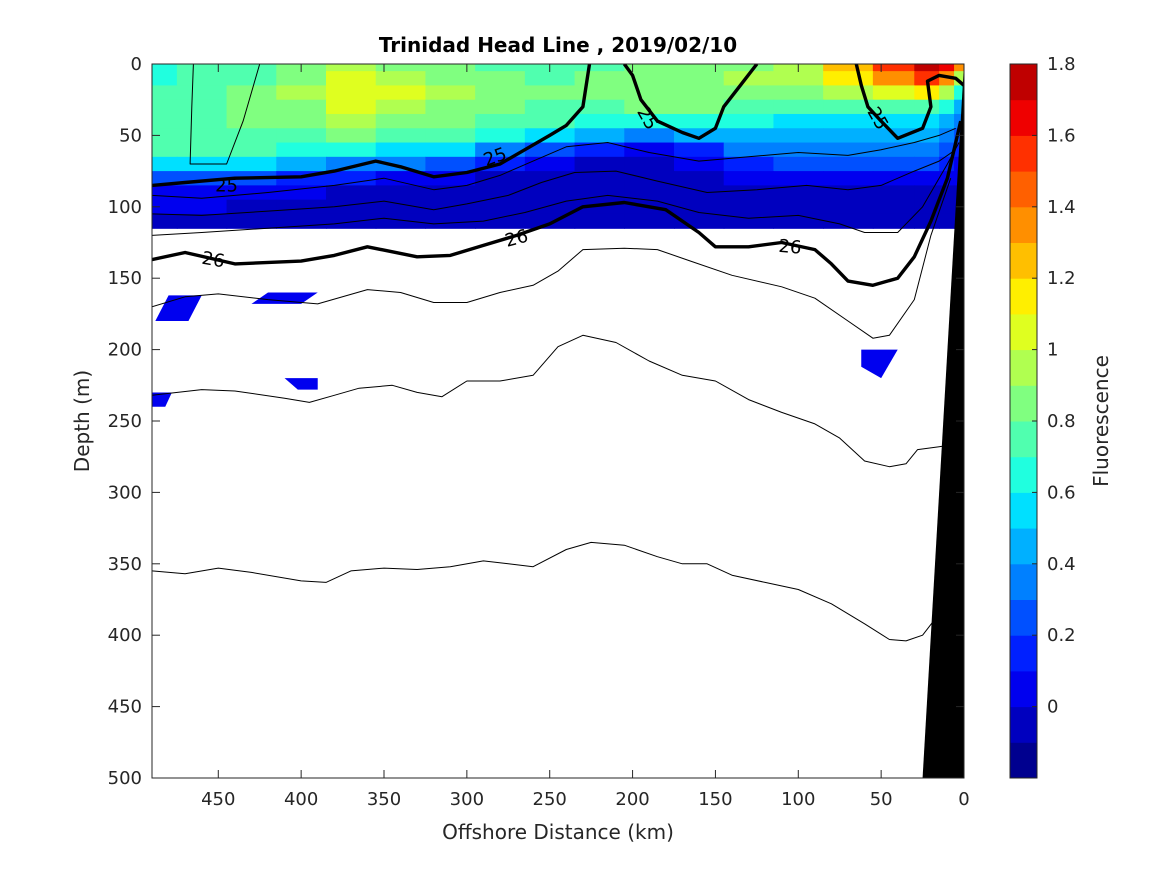  I want to click on colorbar: 1.8 1.6 1.4 1.2 1 0.8 0.6 0.4 0.2 0, so click(1042, 416).